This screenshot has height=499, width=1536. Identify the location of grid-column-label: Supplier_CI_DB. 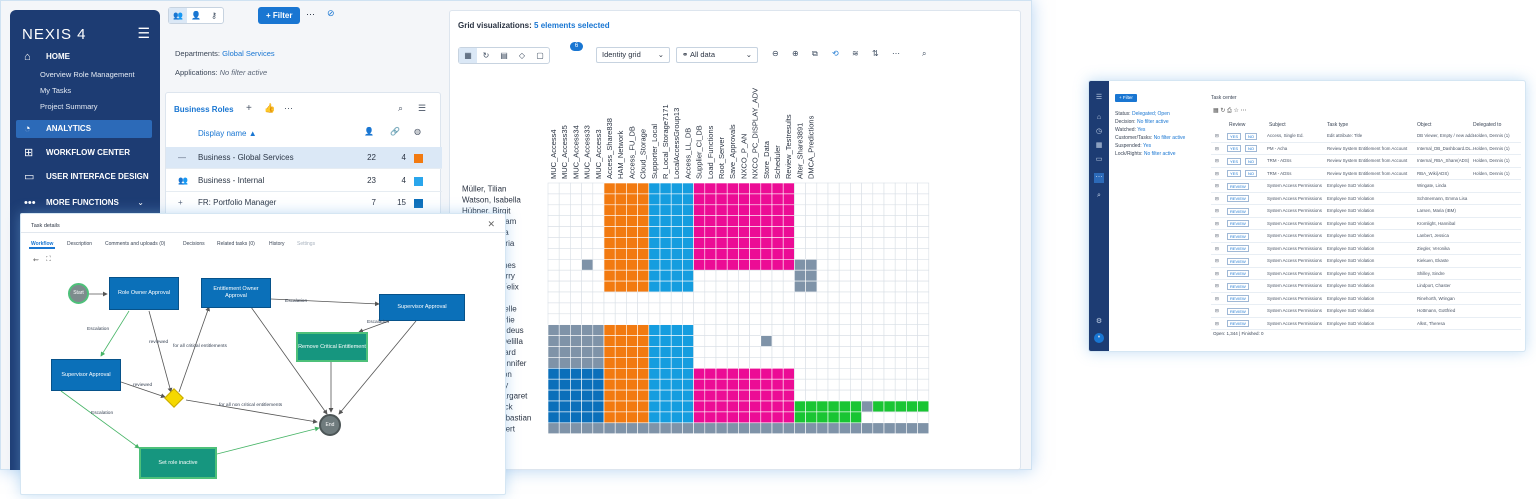
(699, 152).